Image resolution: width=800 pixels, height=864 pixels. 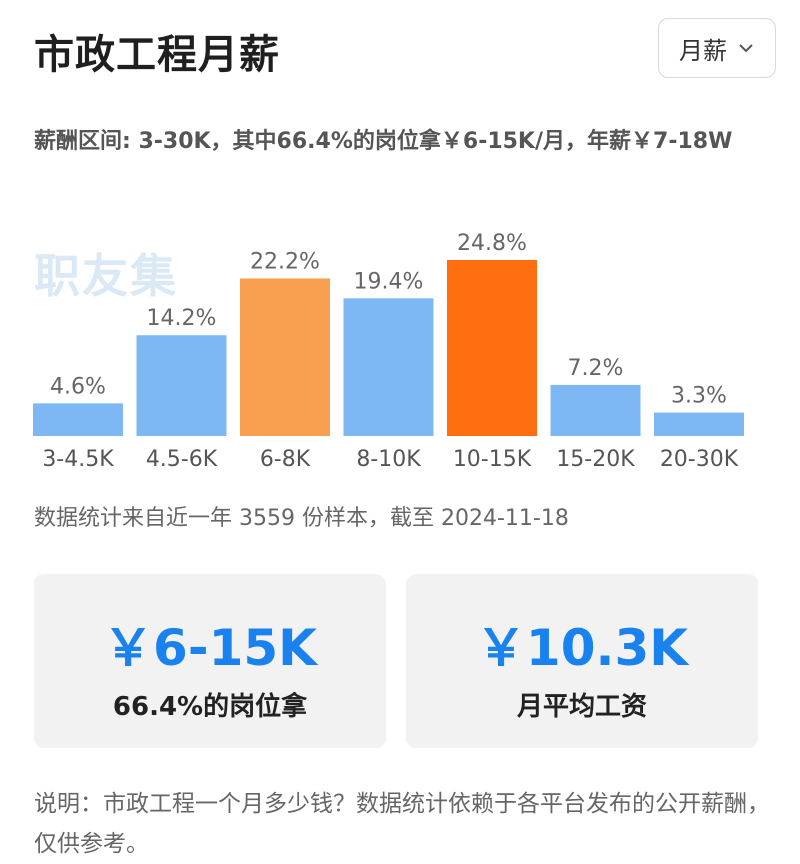 I want to click on period-select-value: 月薪, so click(x=703, y=50).